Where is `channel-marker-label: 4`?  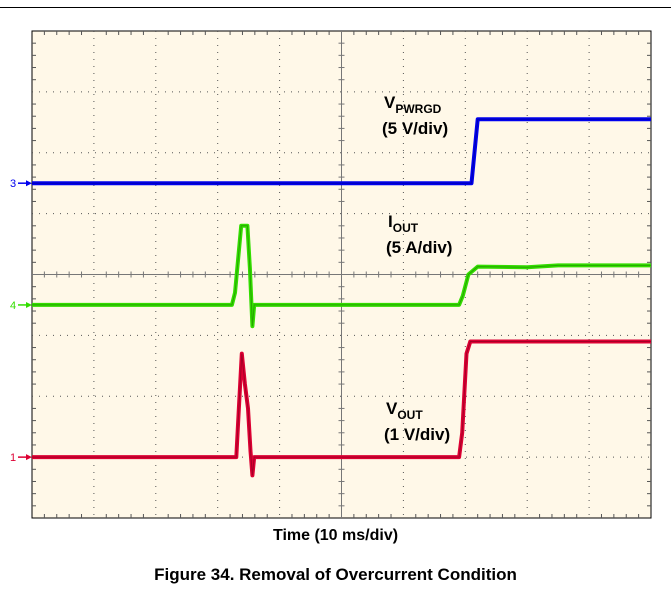 channel-marker-label: 4 is located at coordinates (13, 306).